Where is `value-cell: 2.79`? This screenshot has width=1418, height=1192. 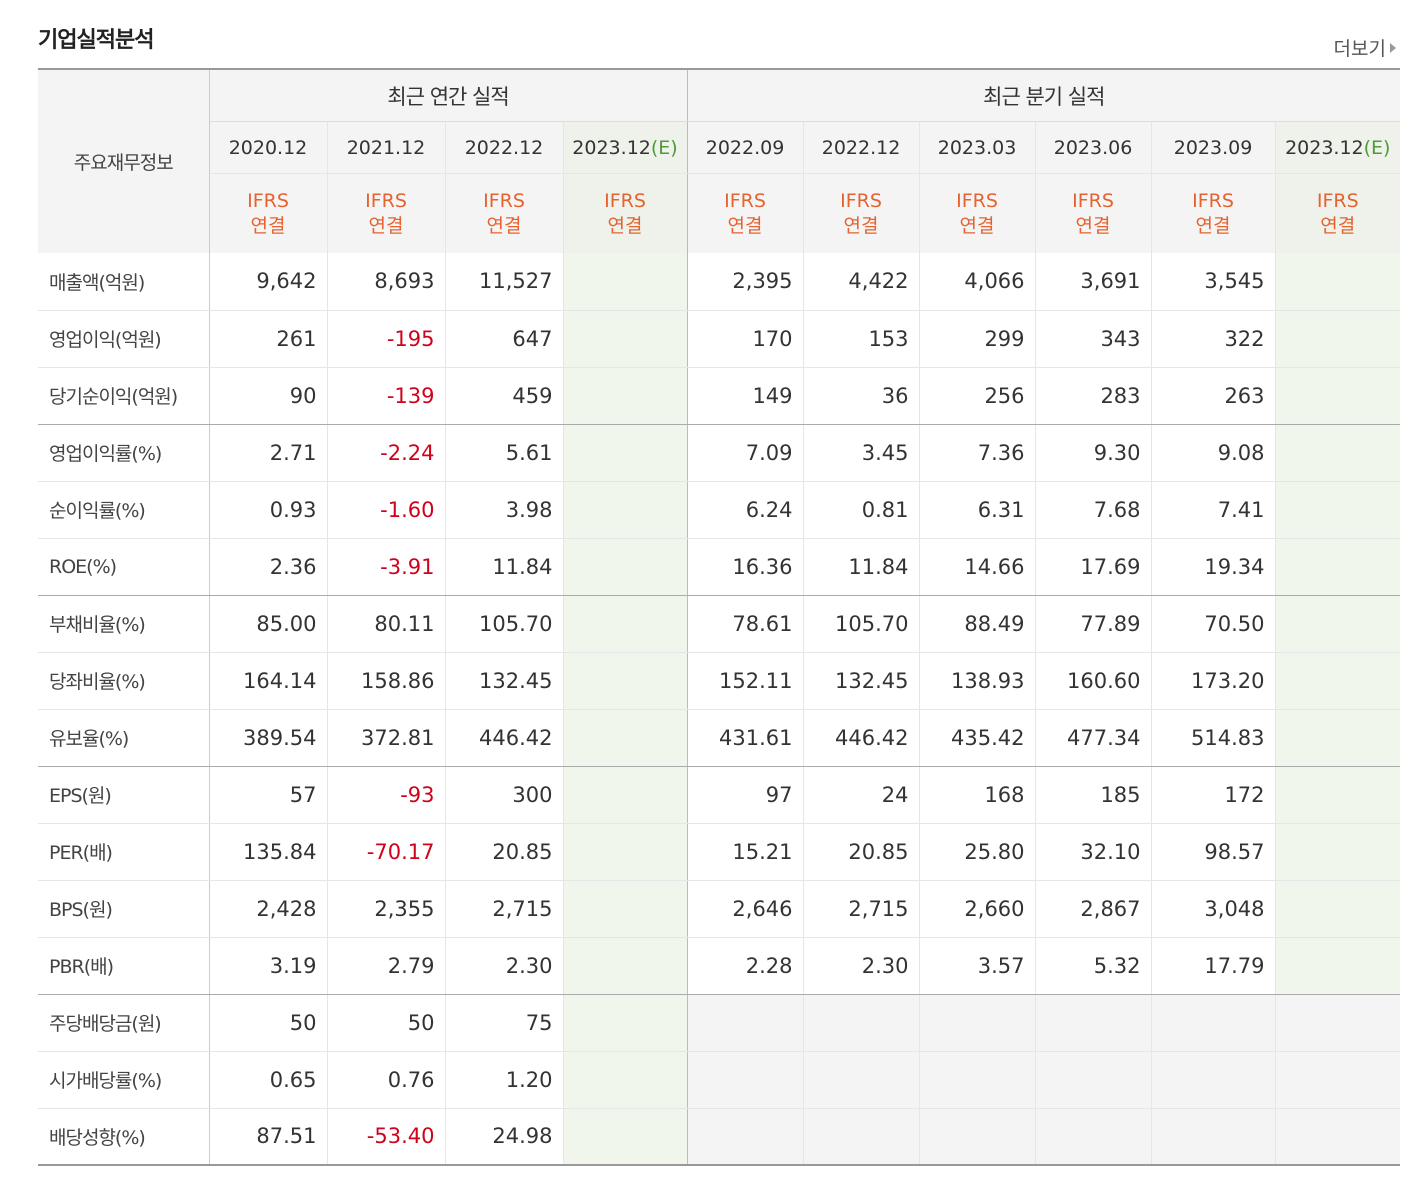
value-cell: 2.79 is located at coordinates (385, 966).